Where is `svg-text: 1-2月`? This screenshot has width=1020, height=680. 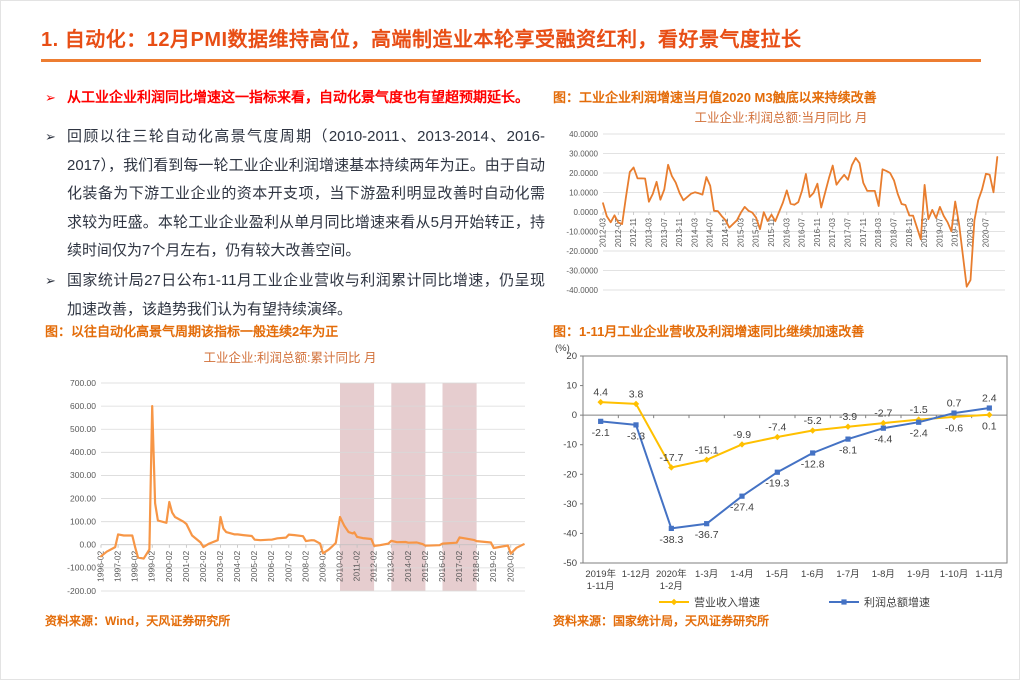 svg-text: 1-2月 is located at coordinates (671, 586).